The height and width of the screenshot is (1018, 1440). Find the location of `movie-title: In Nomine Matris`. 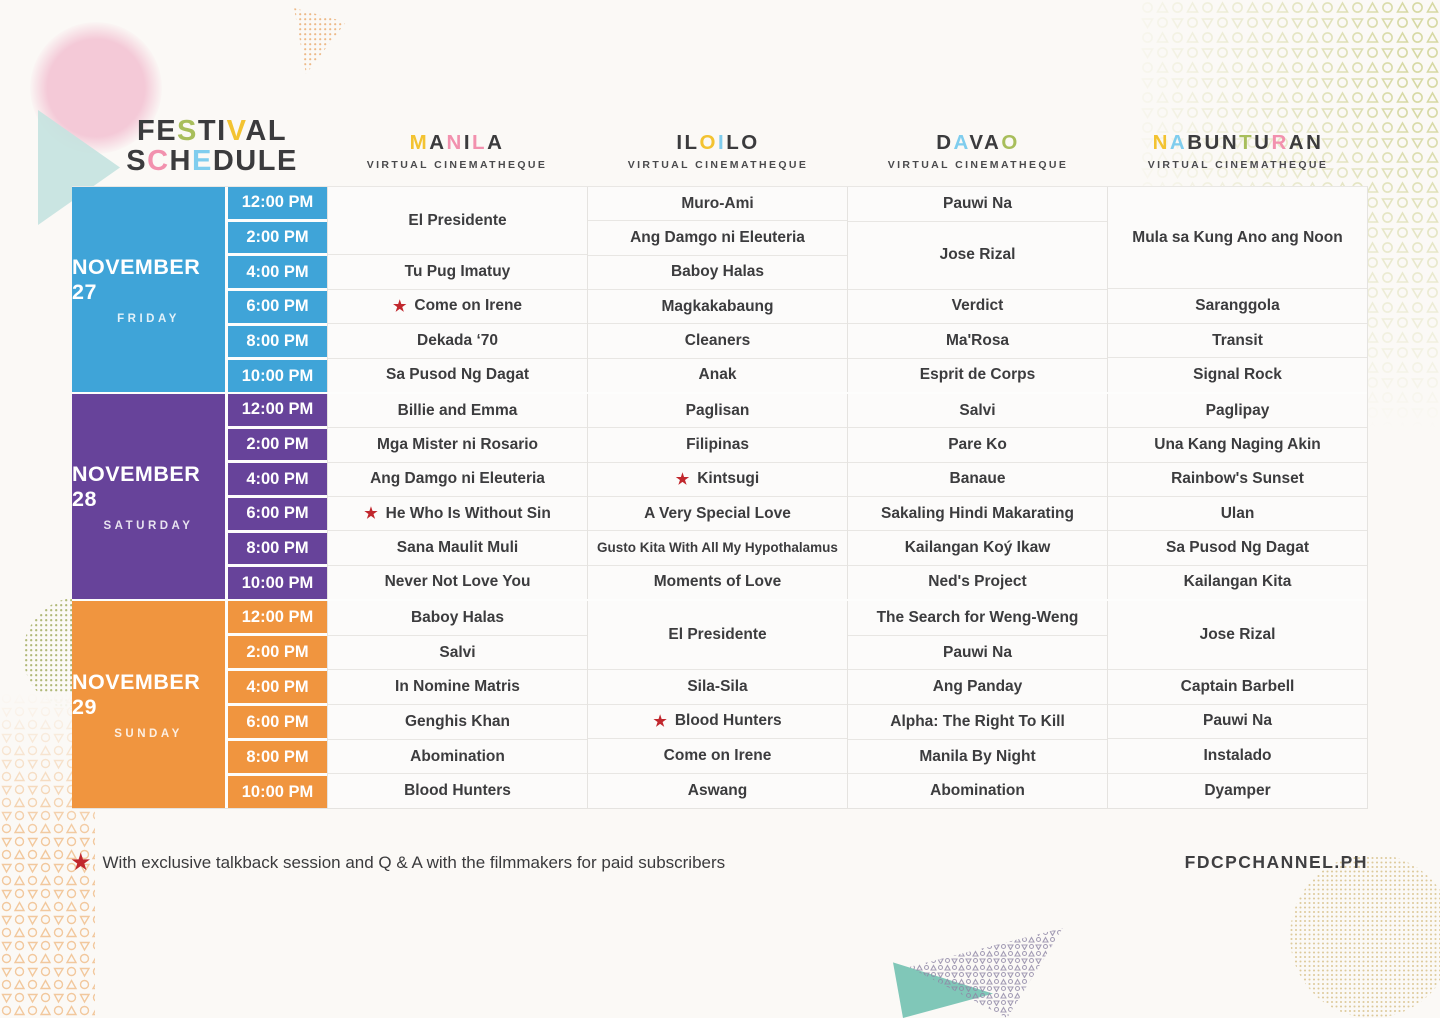

movie-title: In Nomine Matris is located at coordinates (457, 687).